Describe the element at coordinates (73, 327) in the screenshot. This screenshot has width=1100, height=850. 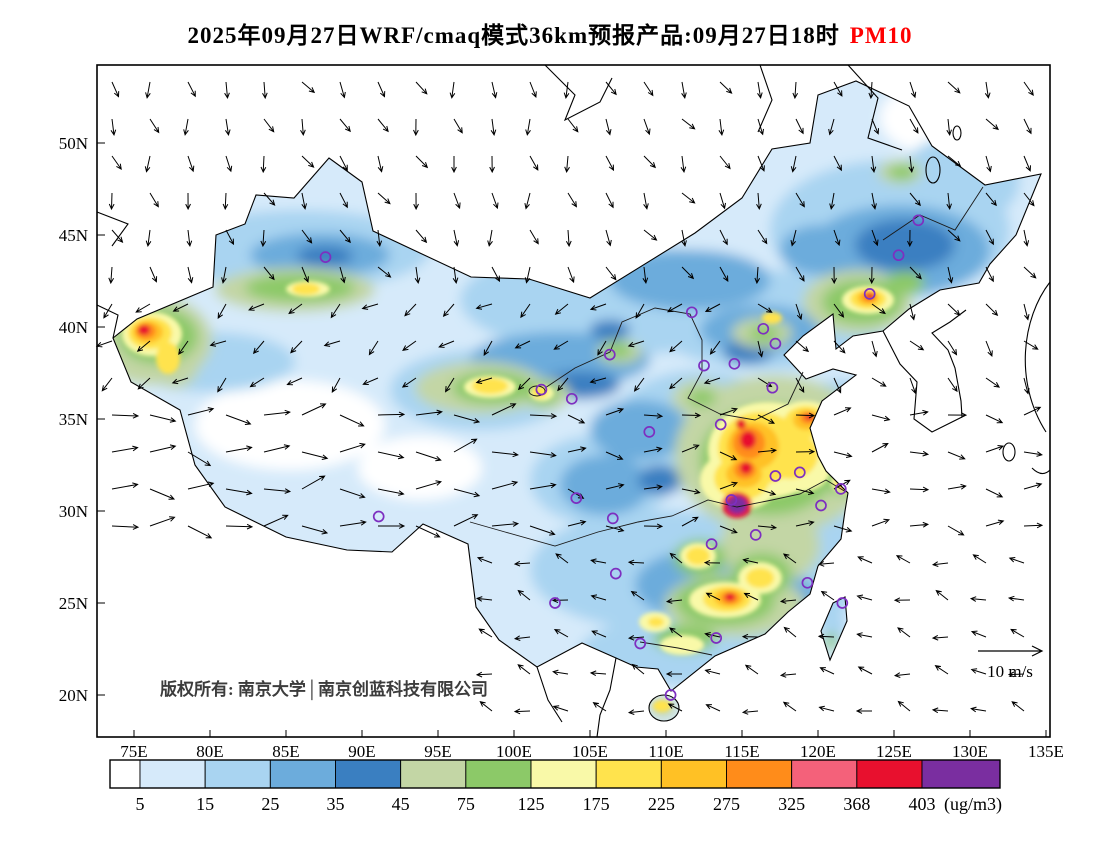
I see `lat-tick-label: 40N` at that location.